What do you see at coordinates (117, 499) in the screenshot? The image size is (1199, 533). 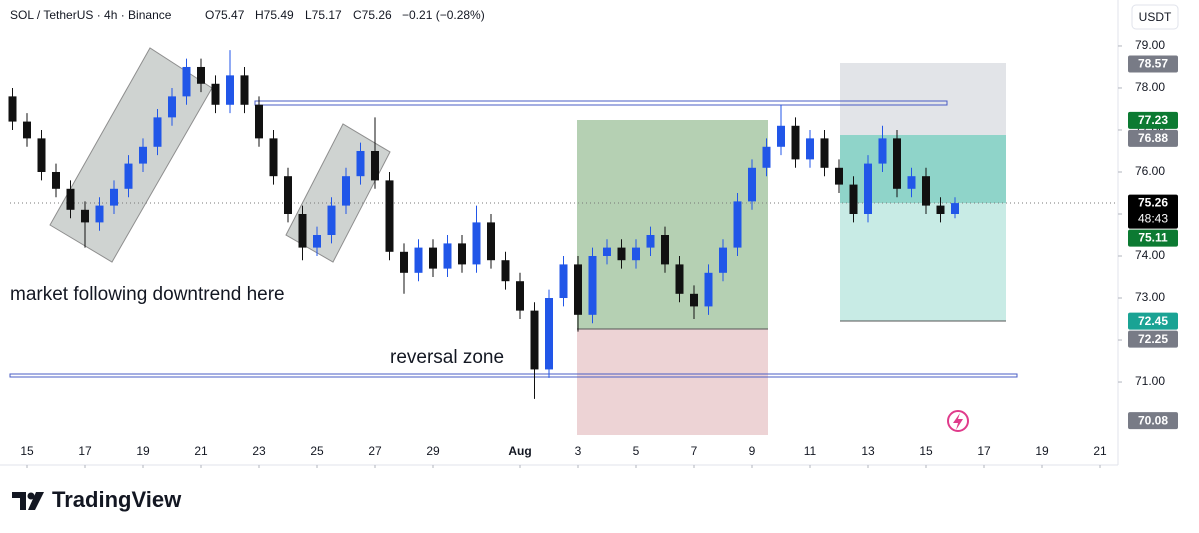 I see `brand: TradingView` at bounding box center [117, 499].